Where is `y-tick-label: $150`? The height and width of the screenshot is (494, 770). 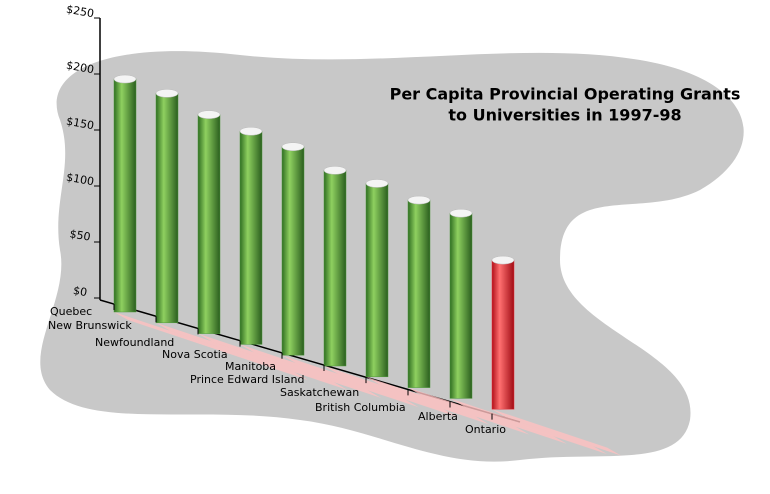 y-tick-label: $150 is located at coordinates (80, 124).